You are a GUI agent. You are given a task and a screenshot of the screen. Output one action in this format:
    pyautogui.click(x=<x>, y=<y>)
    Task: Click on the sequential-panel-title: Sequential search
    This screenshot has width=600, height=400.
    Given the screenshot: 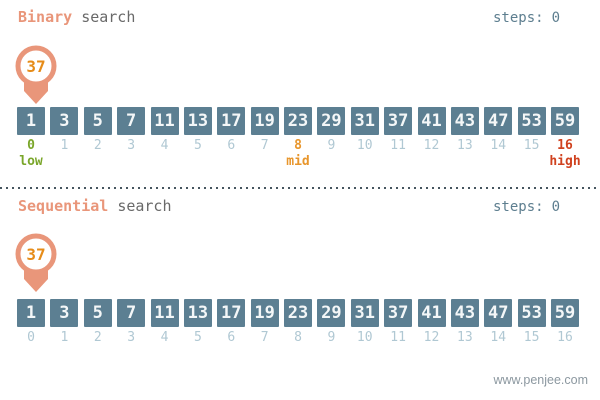 What is the action you would take?
    pyautogui.click(x=95, y=206)
    